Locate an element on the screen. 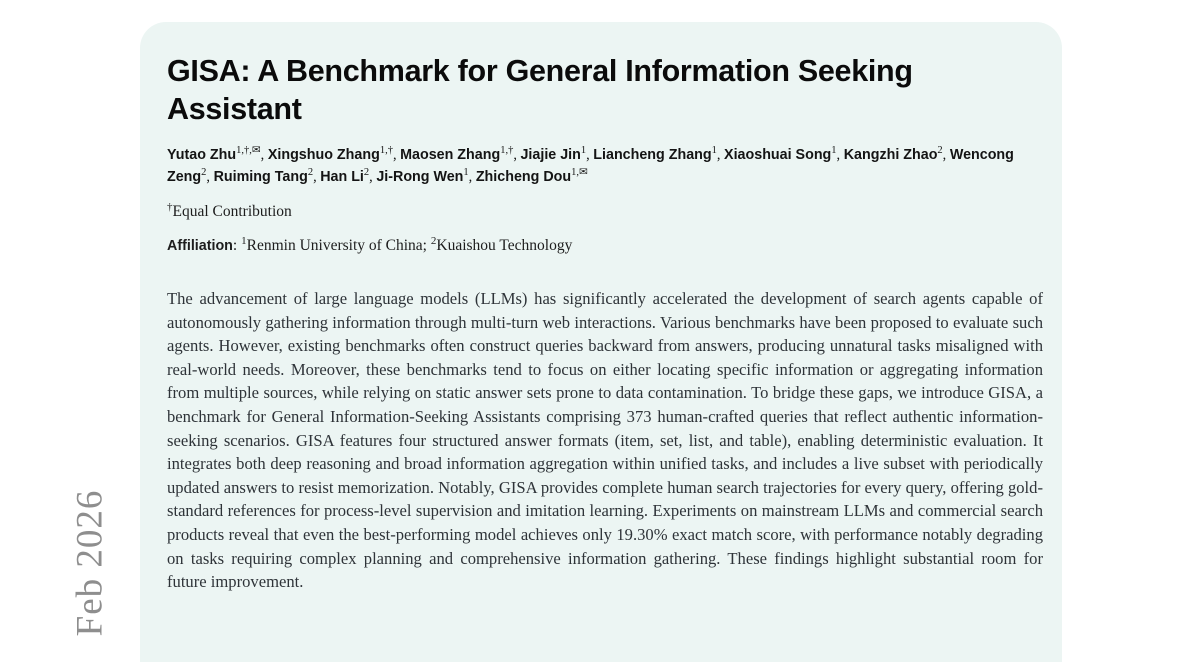  affiliation-1-text: Renmin University of China; is located at coordinates (338, 245).